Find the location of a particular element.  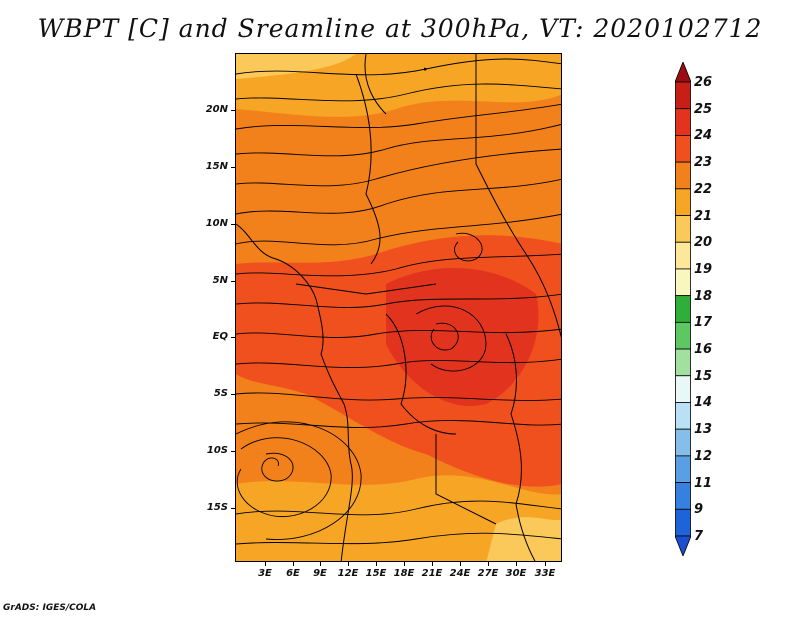

colorbar-label: 9 is located at coordinates (699, 510).